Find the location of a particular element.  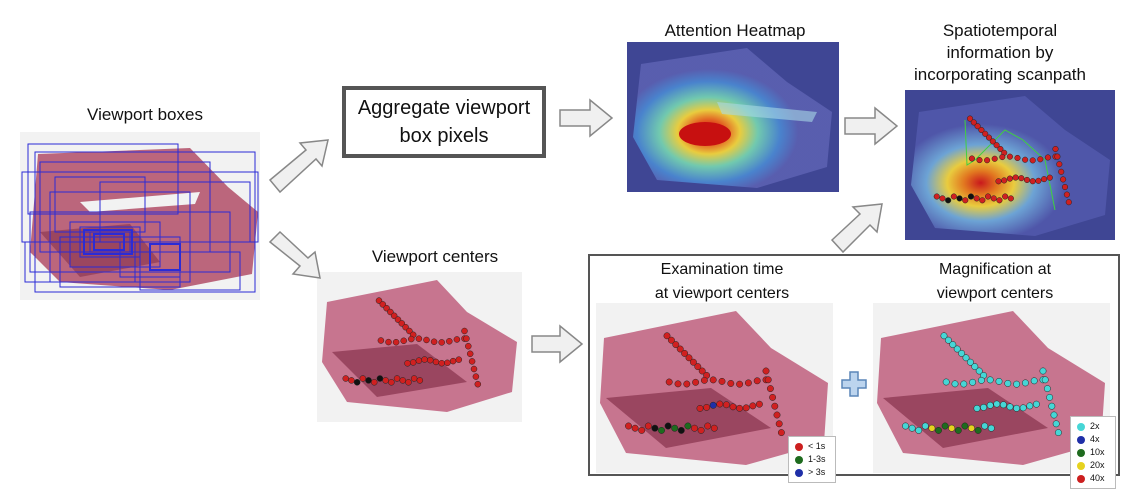

exam-time-title: Examination time at viewport centers is located at coordinates (722, 282).